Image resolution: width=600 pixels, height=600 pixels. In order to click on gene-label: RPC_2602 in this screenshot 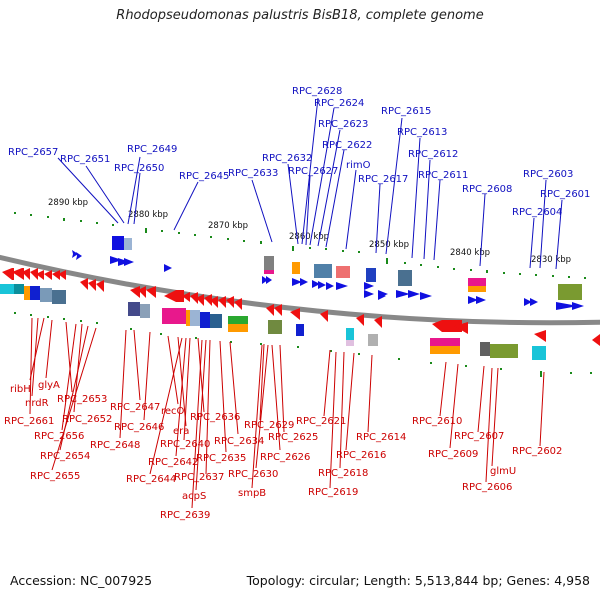, I will do `click(537, 451)`.